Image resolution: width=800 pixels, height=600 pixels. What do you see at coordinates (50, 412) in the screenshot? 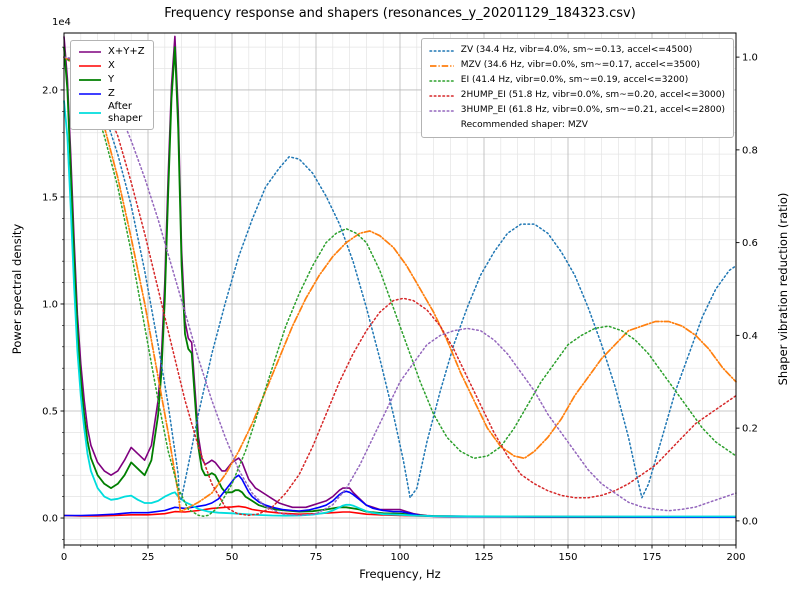
I see `left-y-tick-label: 0.5` at bounding box center [50, 412].